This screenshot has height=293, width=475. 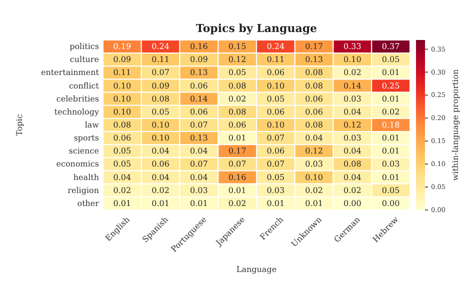 What do you see at coordinates (77, 111) in the screenshot?
I see `y-tick-label: technology` at bounding box center [77, 111].